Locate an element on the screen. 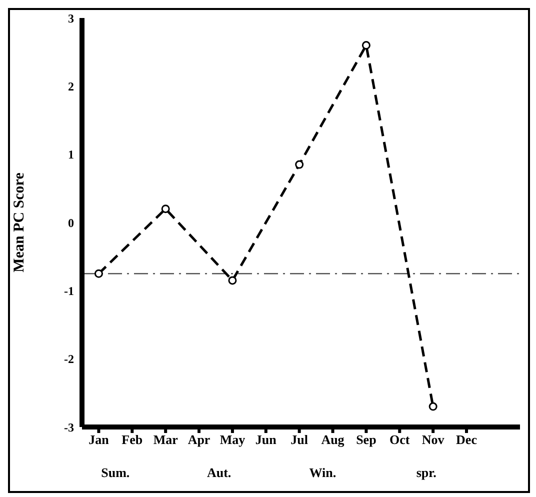 The height and width of the screenshot is (497, 536). y-axis-title: Mean PC Score is located at coordinates (19, 222).